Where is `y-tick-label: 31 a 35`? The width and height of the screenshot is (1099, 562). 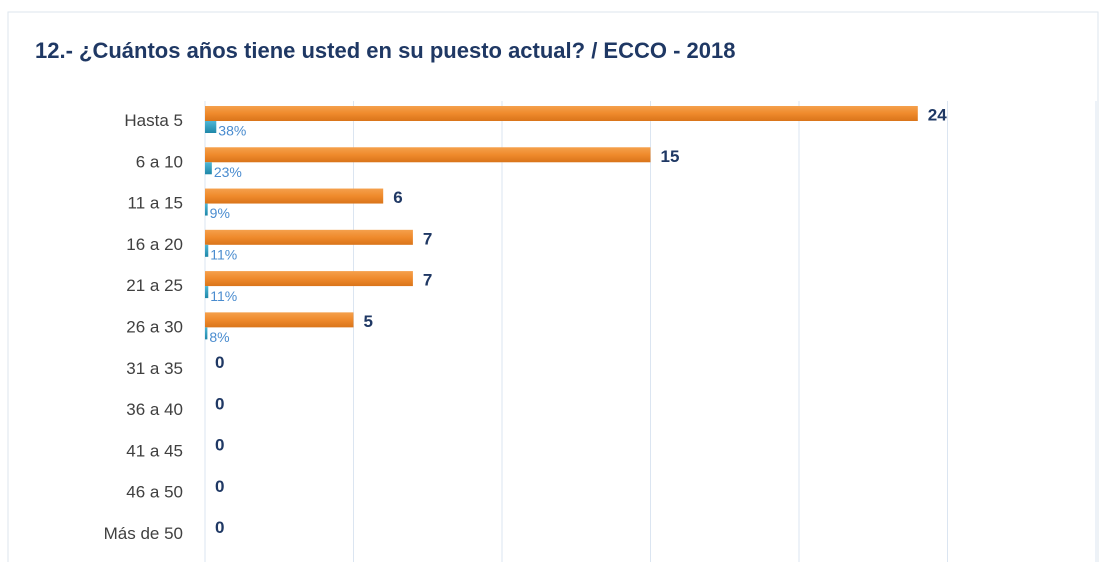 y-tick-label: 31 a 35 is located at coordinates (154, 368).